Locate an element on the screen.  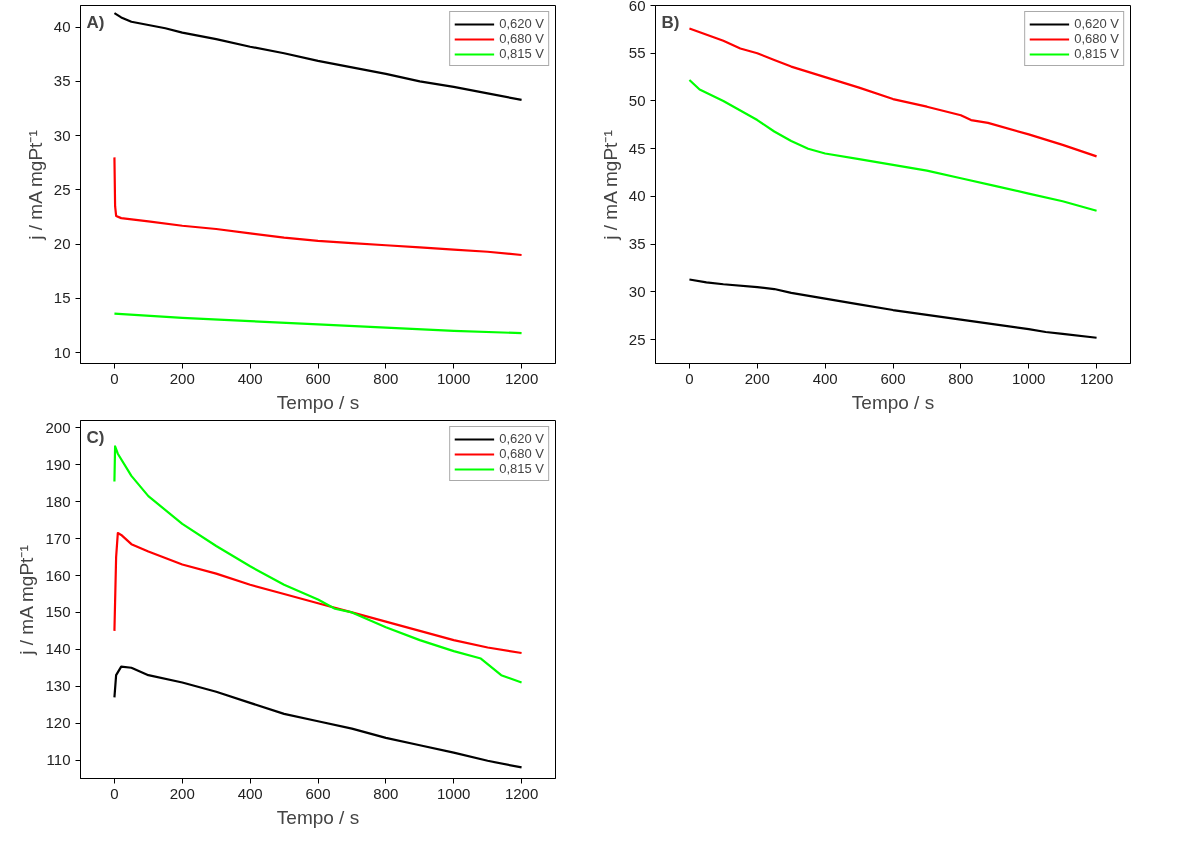
annotation: B) is located at coordinates (670, 22).